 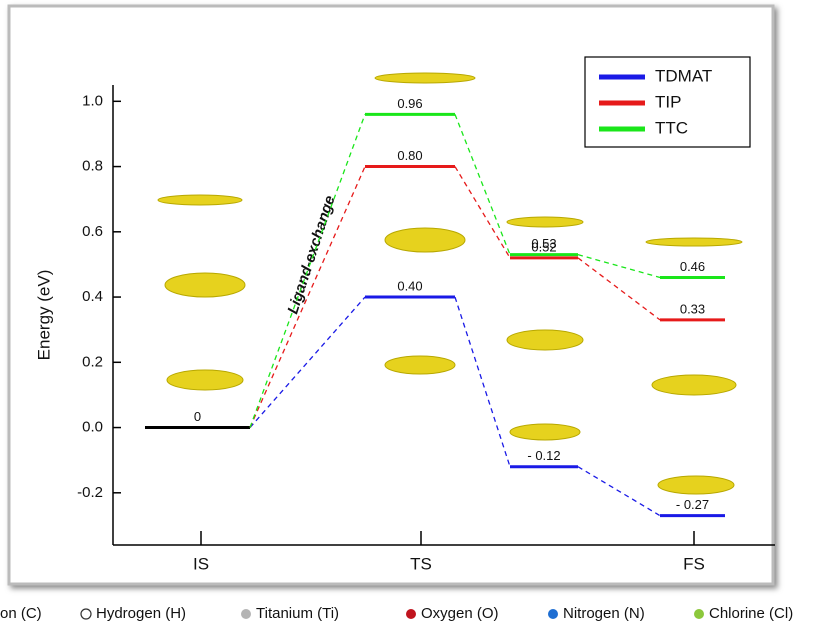 I want to click on value-label: - 0.12, so click(x=543, y=455).